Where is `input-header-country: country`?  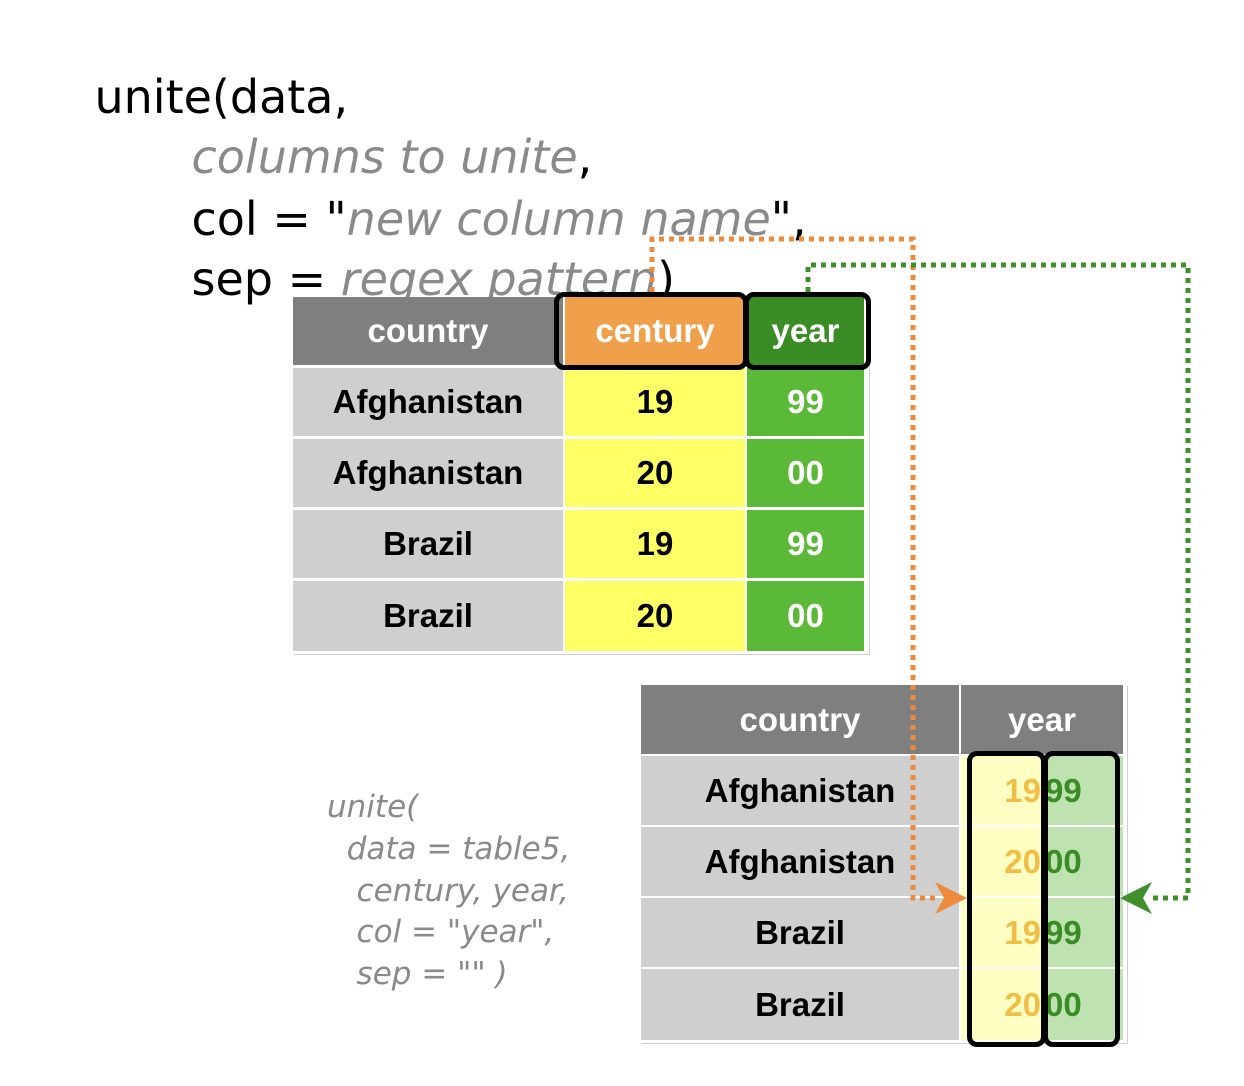
input-header-country: country is located at coordinates (428, 331).